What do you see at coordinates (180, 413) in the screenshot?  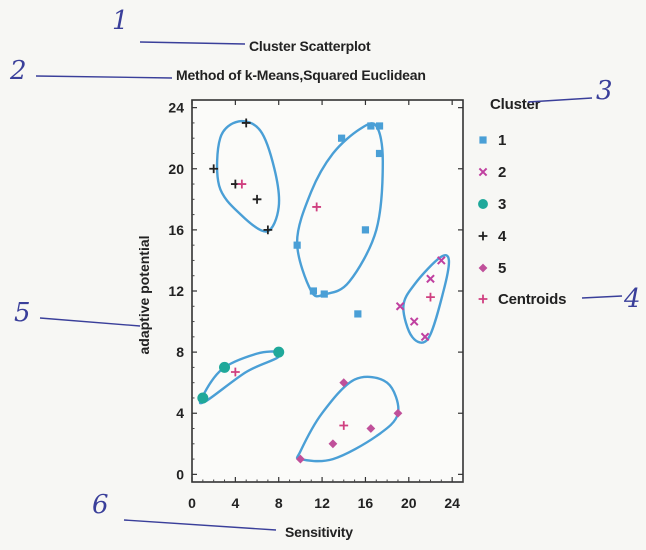 I see `y-tick-label: 4` at bounding box center [180, 413].